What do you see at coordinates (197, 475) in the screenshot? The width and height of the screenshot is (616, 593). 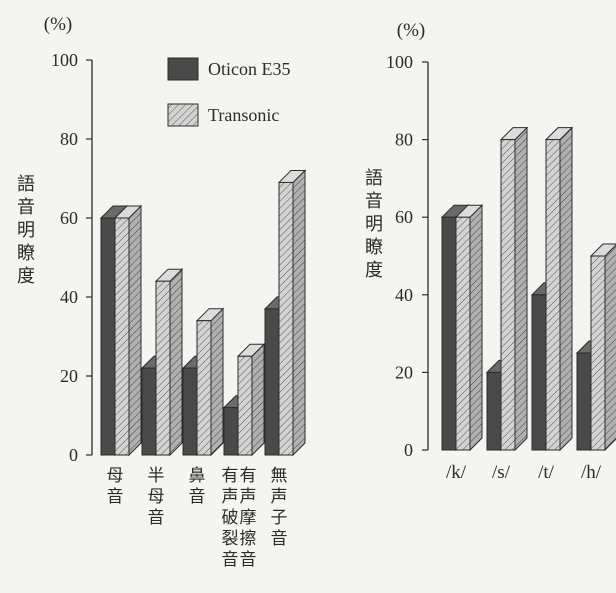 I see `x-tick-label-char: 鼻` at bounding box center [197, 475].